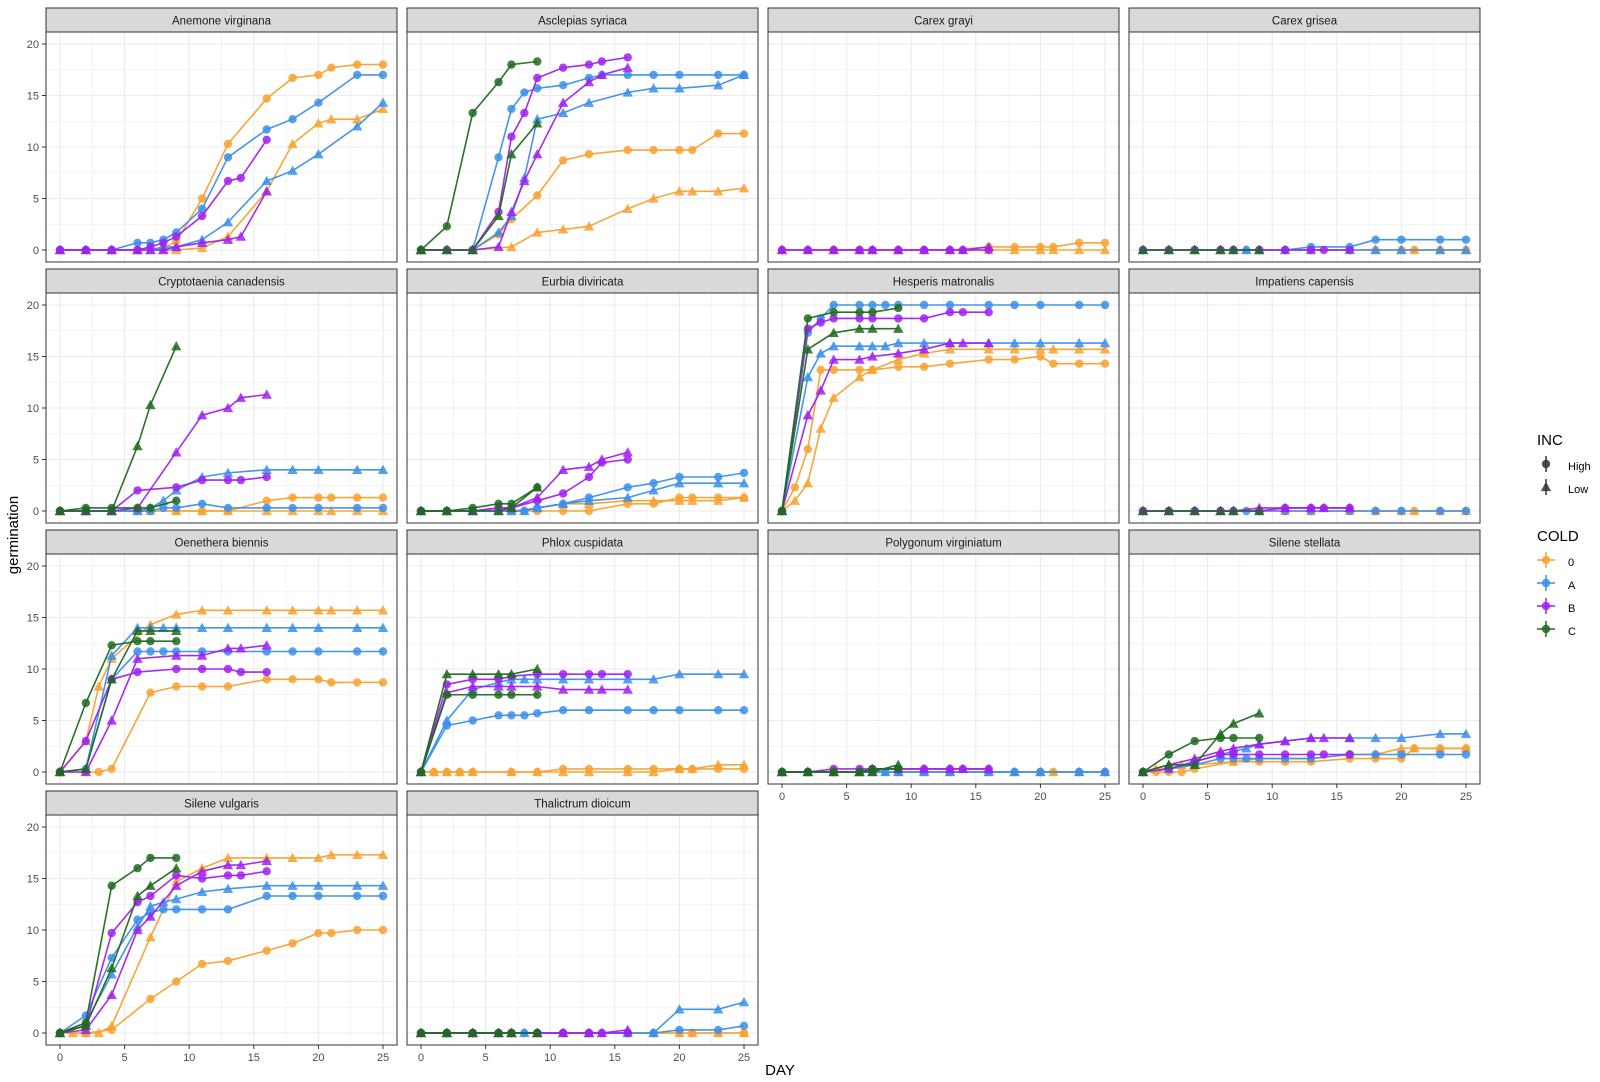  I want to click on legend-cold-b-label: B, so click(1571, 609).